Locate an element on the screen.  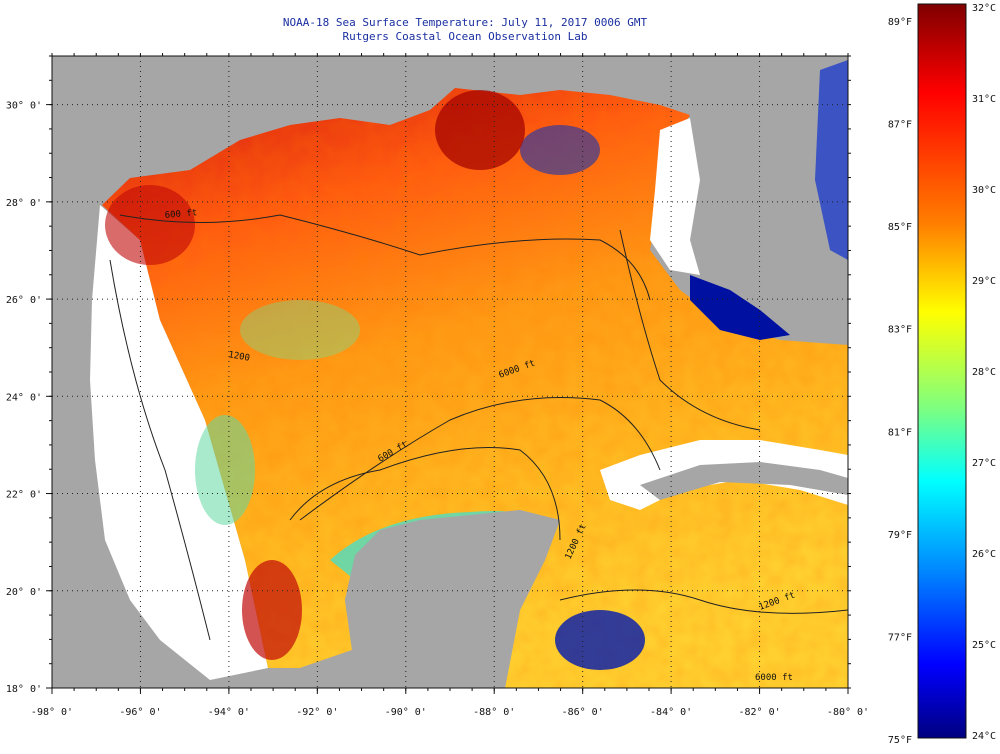
lat-tick-label: 30° 0' is located at coordinates (24, 106).